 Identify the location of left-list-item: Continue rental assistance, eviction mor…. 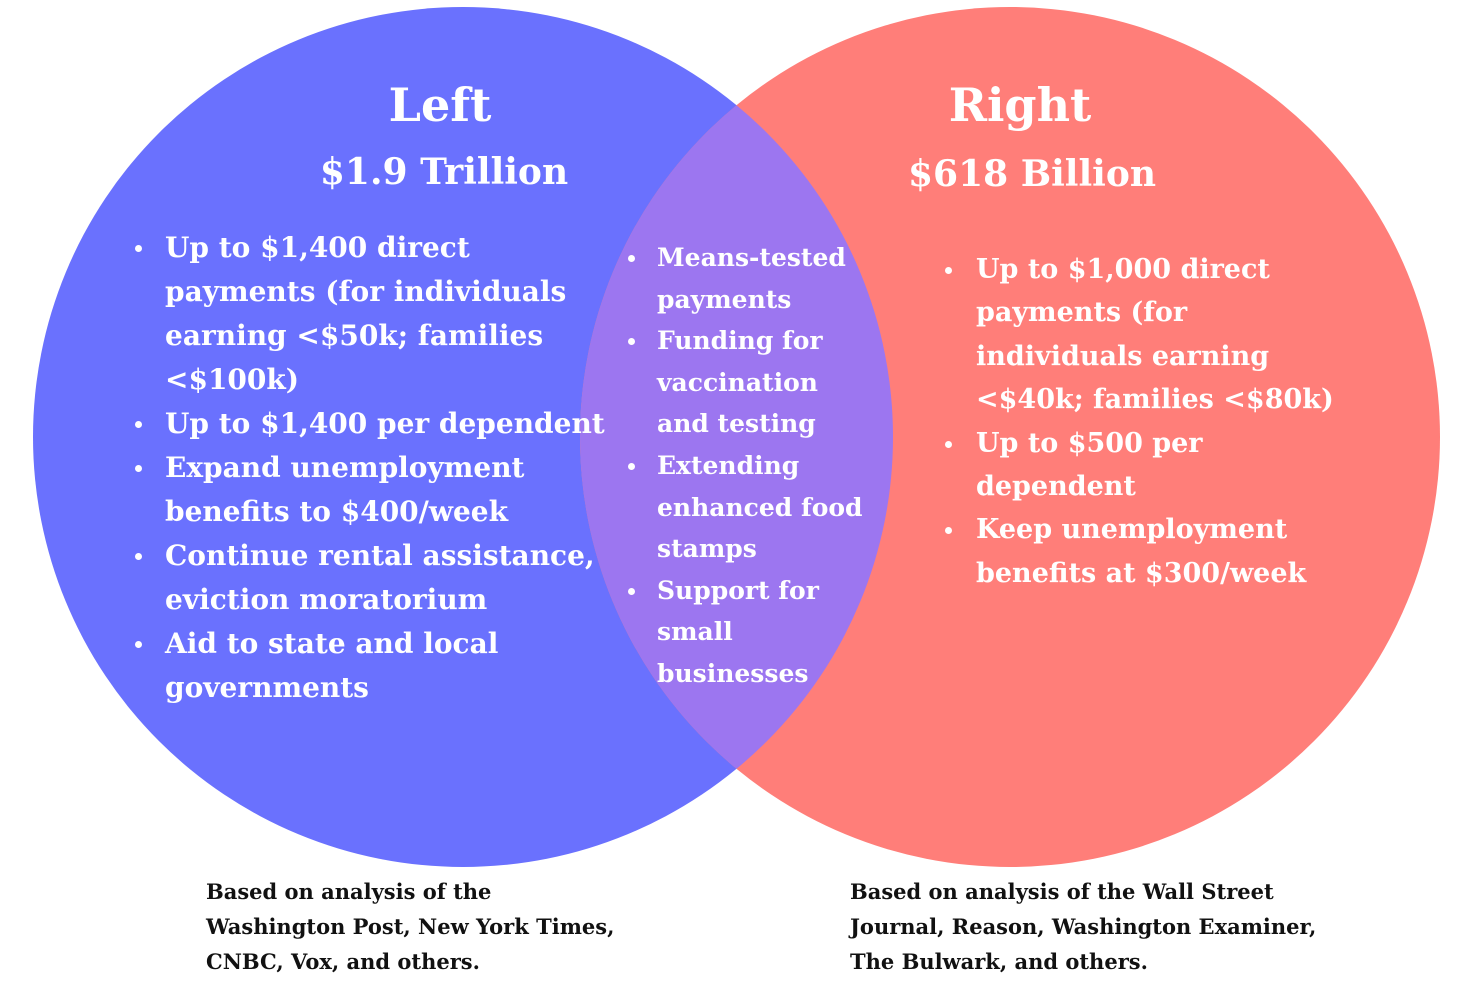
(370, 578).